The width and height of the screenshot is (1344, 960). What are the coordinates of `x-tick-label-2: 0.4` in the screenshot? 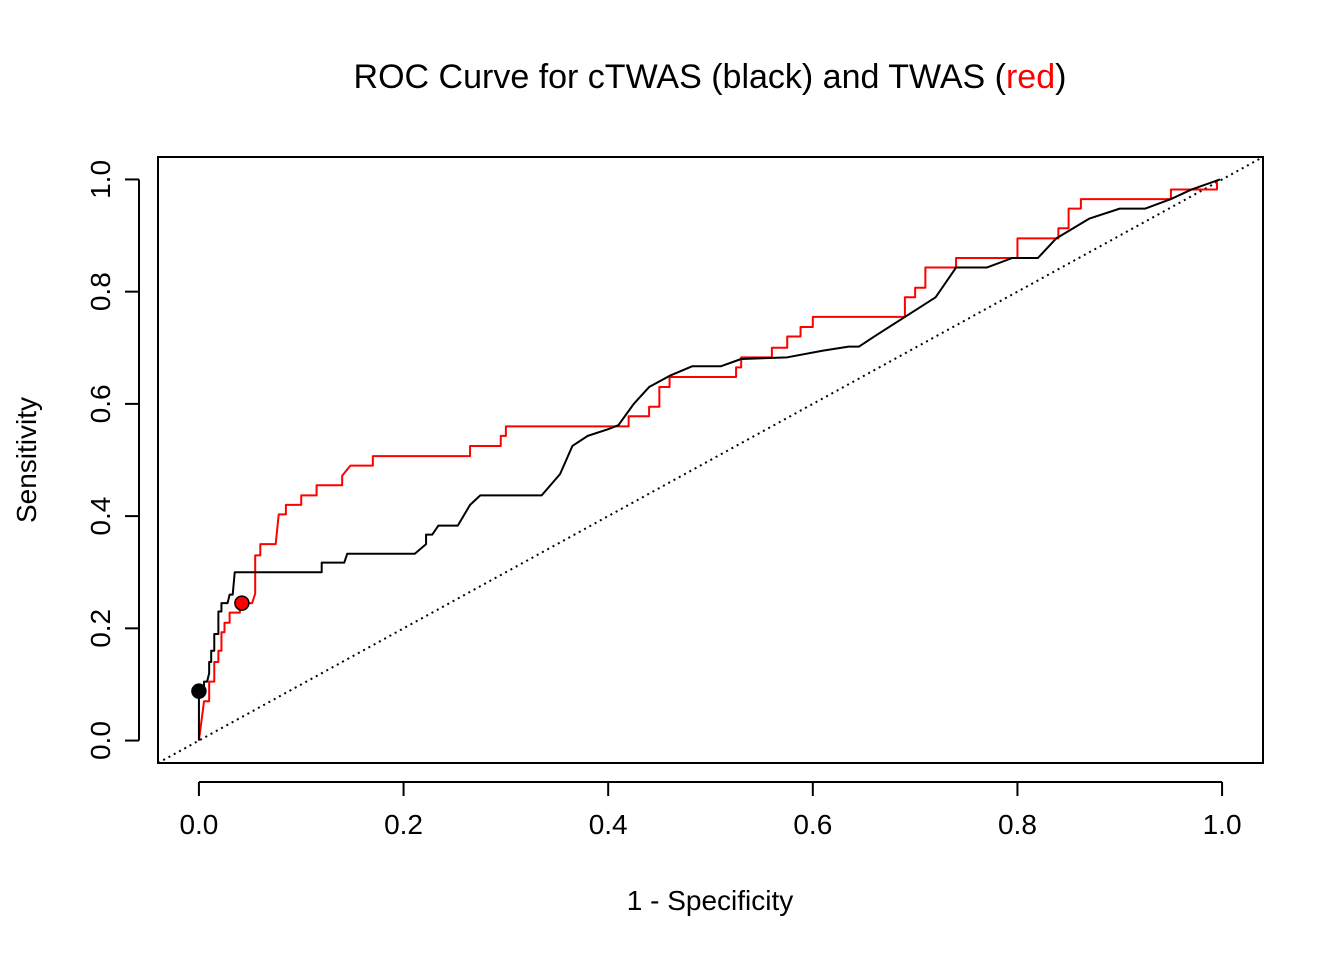 It's located at (608, 824).